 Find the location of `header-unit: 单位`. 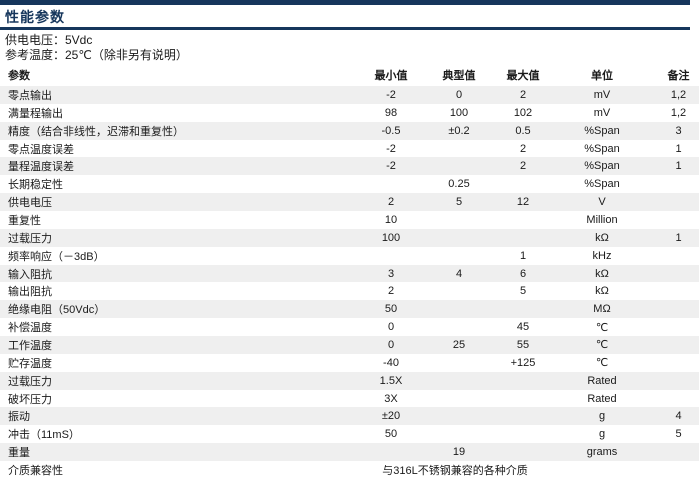

header-unit: 单位 is located at coordinates (602, 76).